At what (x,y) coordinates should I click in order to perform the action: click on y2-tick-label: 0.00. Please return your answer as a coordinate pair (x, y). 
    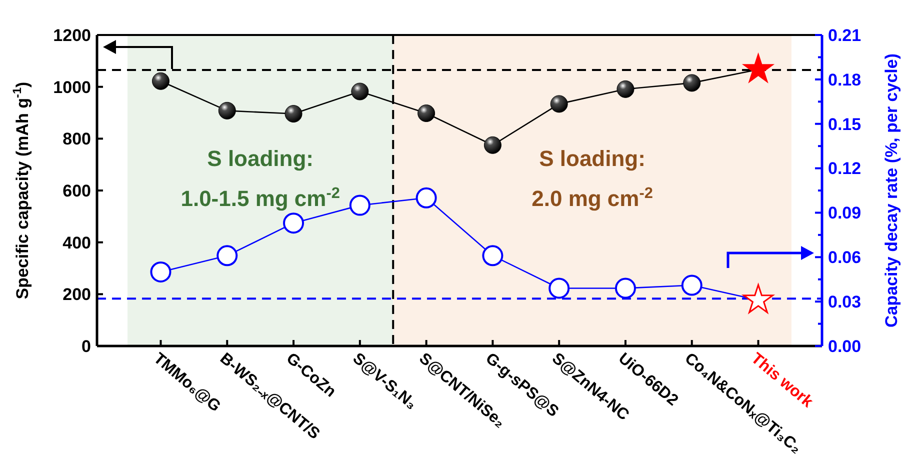
    Looking at the image, I should click on (845, 346).